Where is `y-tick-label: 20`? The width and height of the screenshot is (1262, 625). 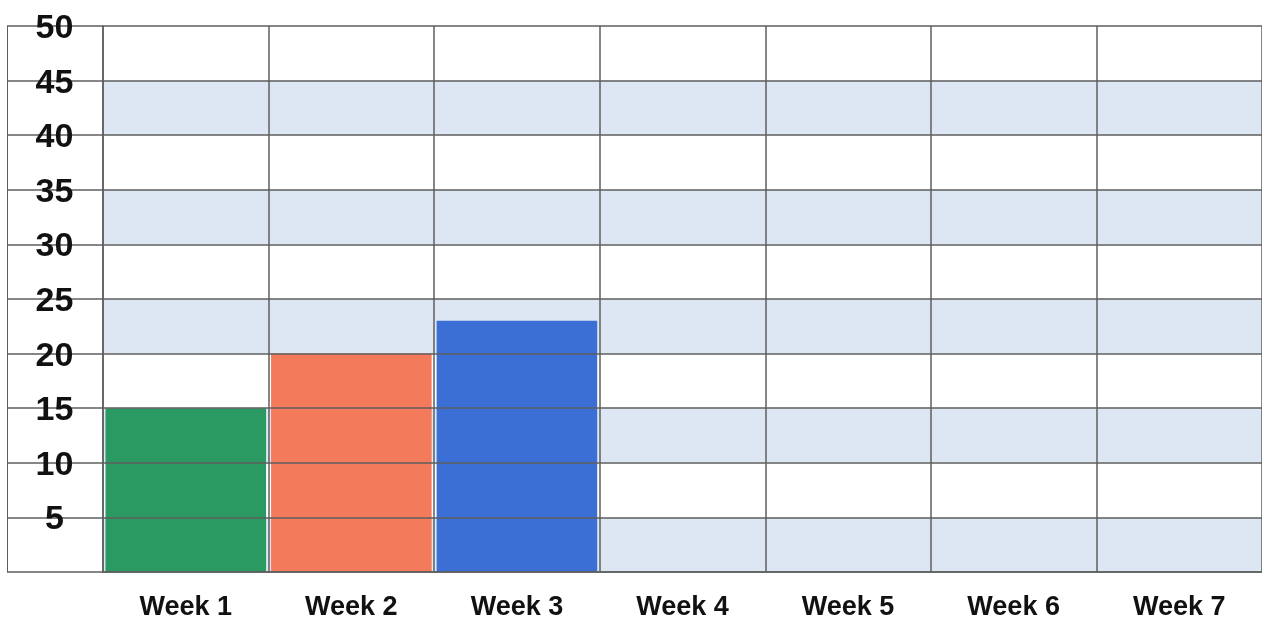 y-tick-label: 20 is located at coordinates (54, 353).